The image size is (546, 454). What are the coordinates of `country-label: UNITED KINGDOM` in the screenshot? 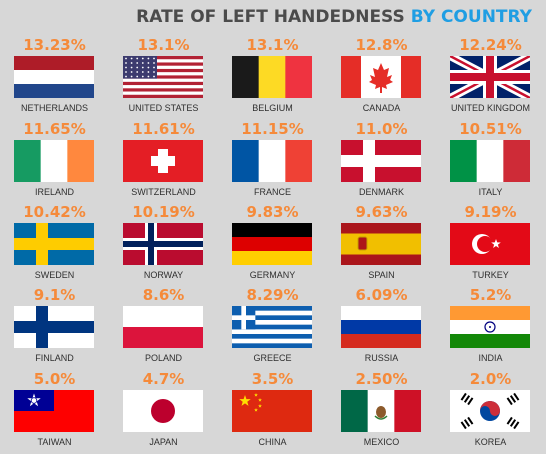 It's located at (490, 108).